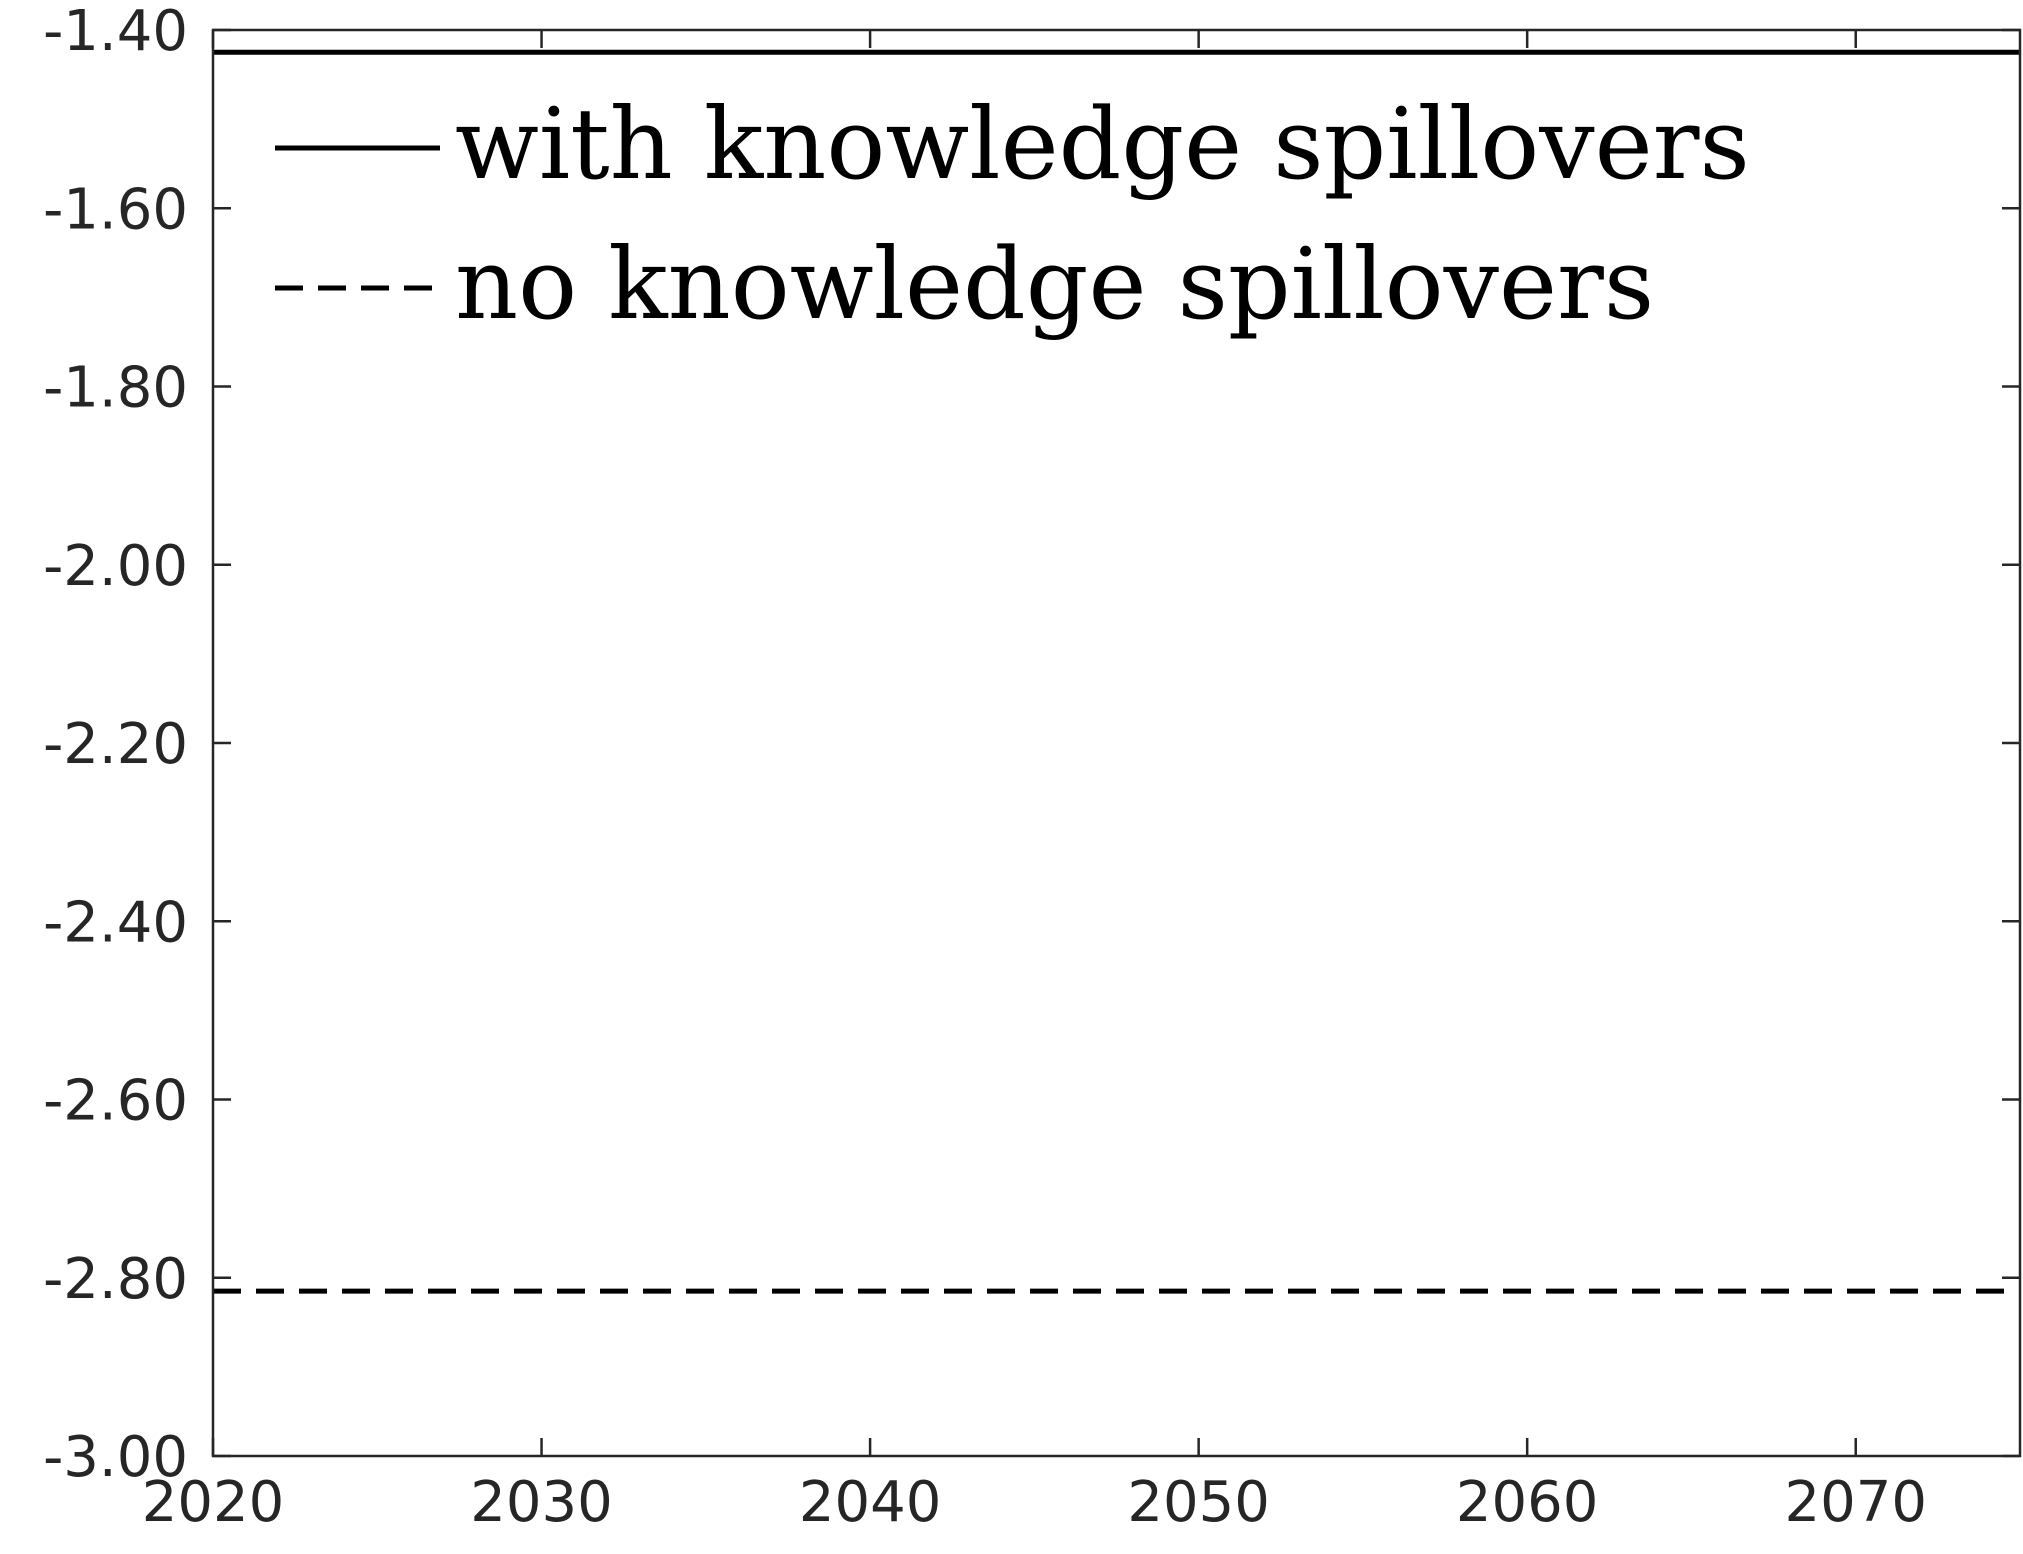  Describe the element at coordinates (115, 922) in the screenshot. I see `y-tick-label: -2.40` at that location.